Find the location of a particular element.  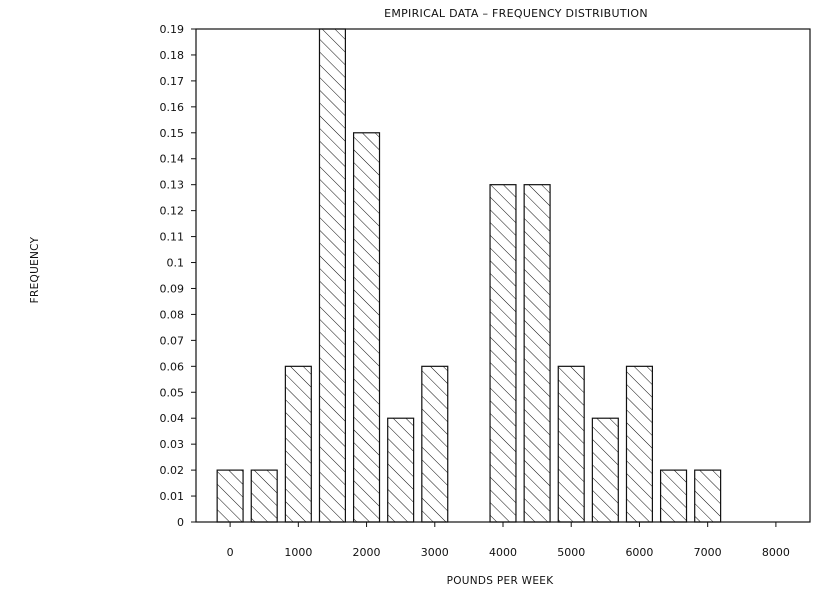

y-tick-label: 0.03 is located at coordinates (172, 444).